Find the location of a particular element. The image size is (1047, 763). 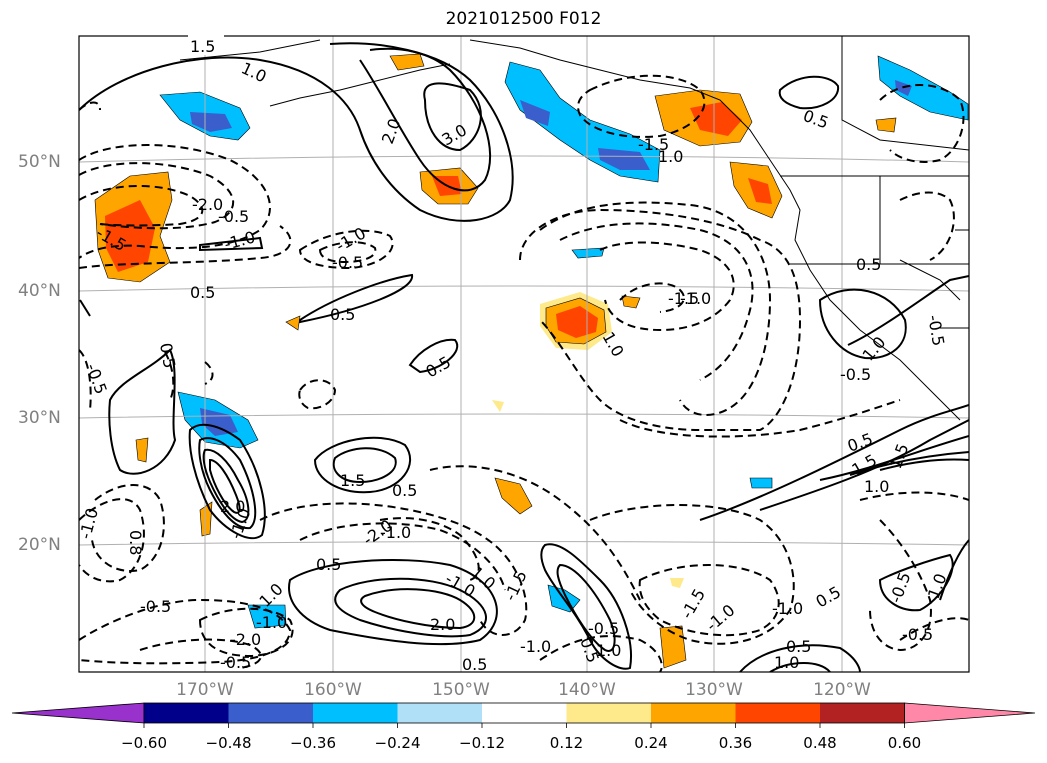

colorbar-tick: −0.12 is located at coordinates (482, 743).